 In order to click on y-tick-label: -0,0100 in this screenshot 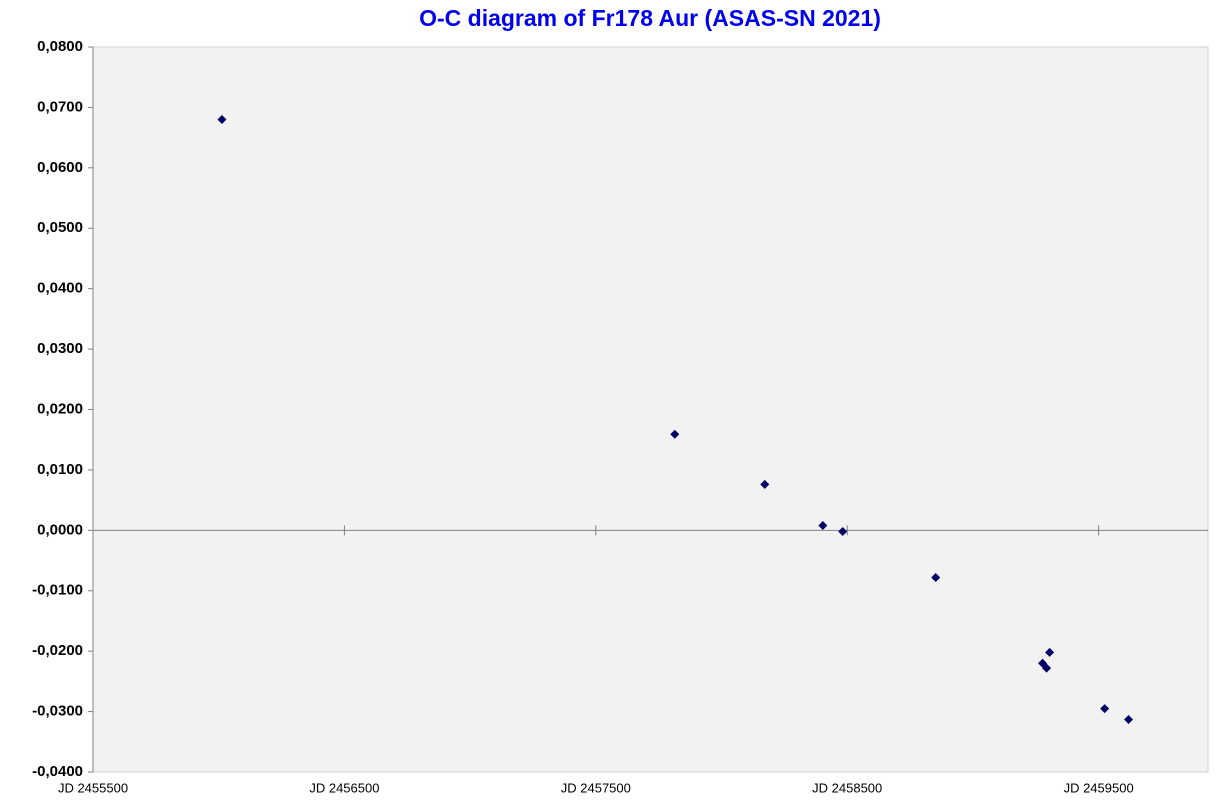, I will do `click(57, 590)`.